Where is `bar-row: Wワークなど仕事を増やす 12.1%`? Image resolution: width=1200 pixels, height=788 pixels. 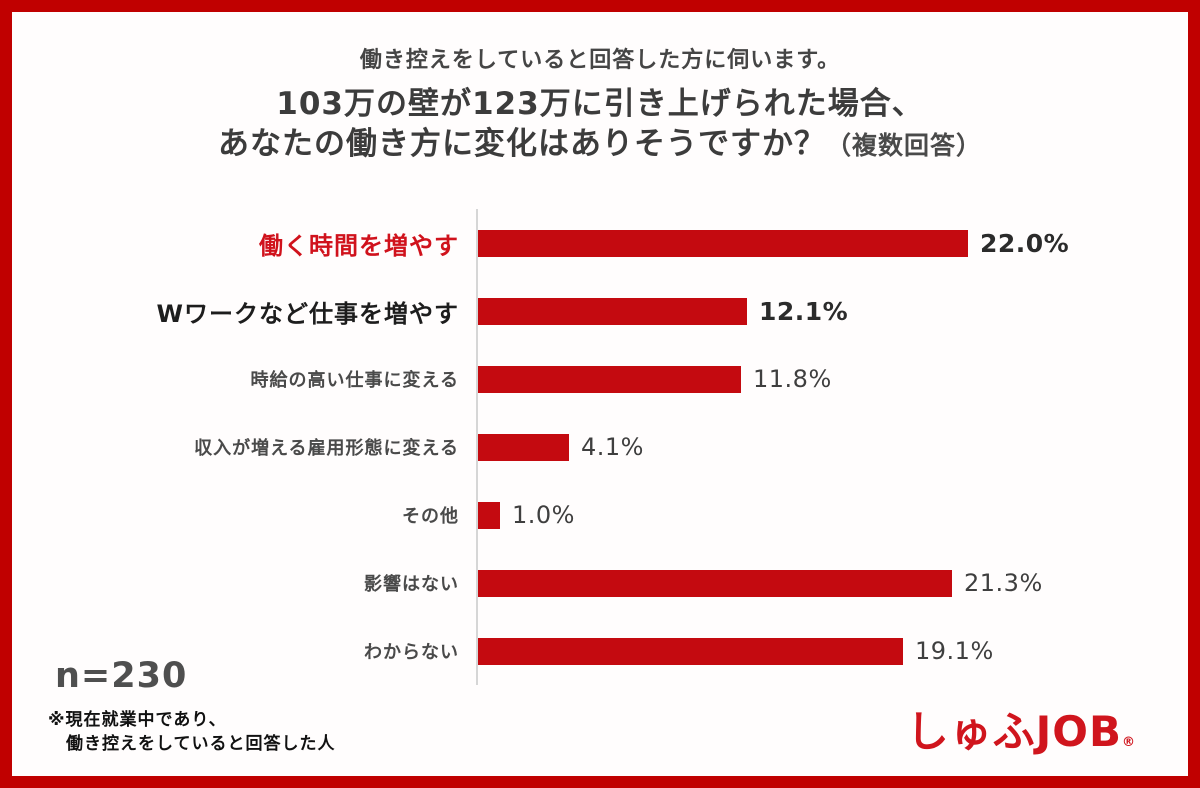 bar-row: Wワークなど仕事を増やす 12.1% is located at coordinates (600, 311).